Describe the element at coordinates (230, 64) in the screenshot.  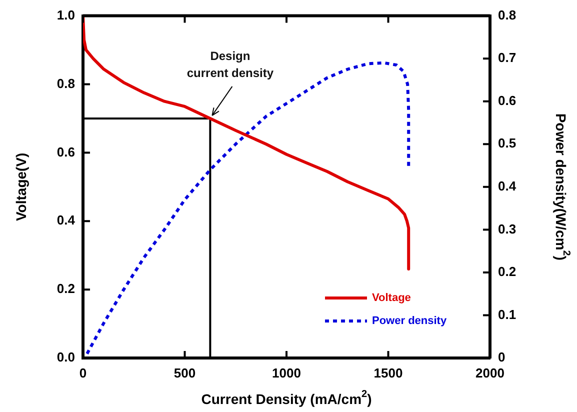
I see `annotation: Design current density` at that location.